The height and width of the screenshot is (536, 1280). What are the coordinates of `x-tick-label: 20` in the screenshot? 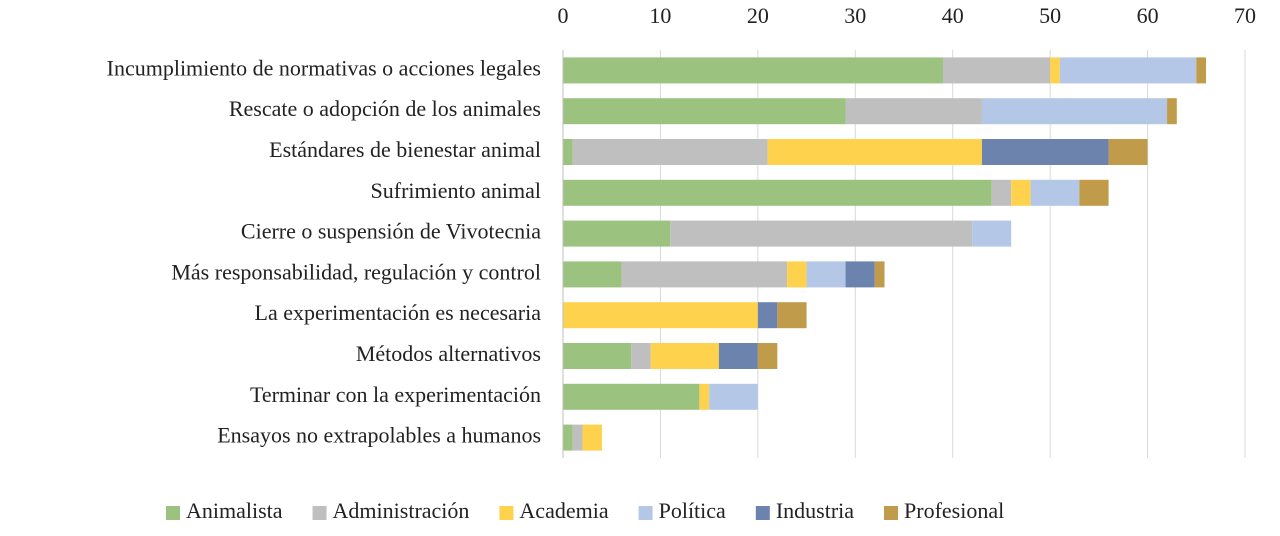 It's located at (758, 15).